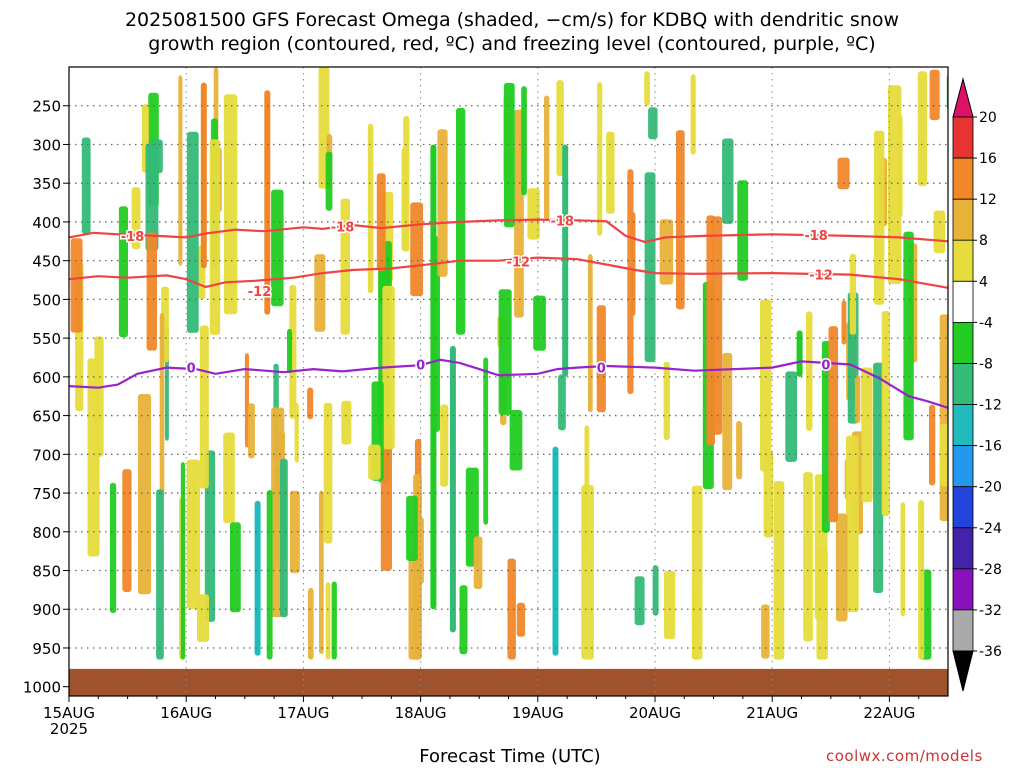 This screenshot has width=1024, height=768. Describe the element at coordinates (508, 682) in the screenshot. I see `surface-ground-band` at that location.